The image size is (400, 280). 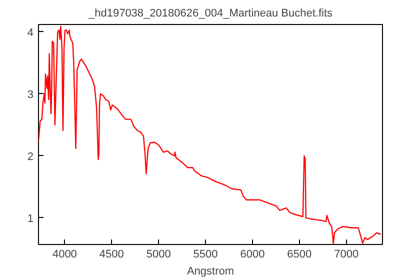 I want to click on y-tick-label: 2, so click(x=30, y=156).